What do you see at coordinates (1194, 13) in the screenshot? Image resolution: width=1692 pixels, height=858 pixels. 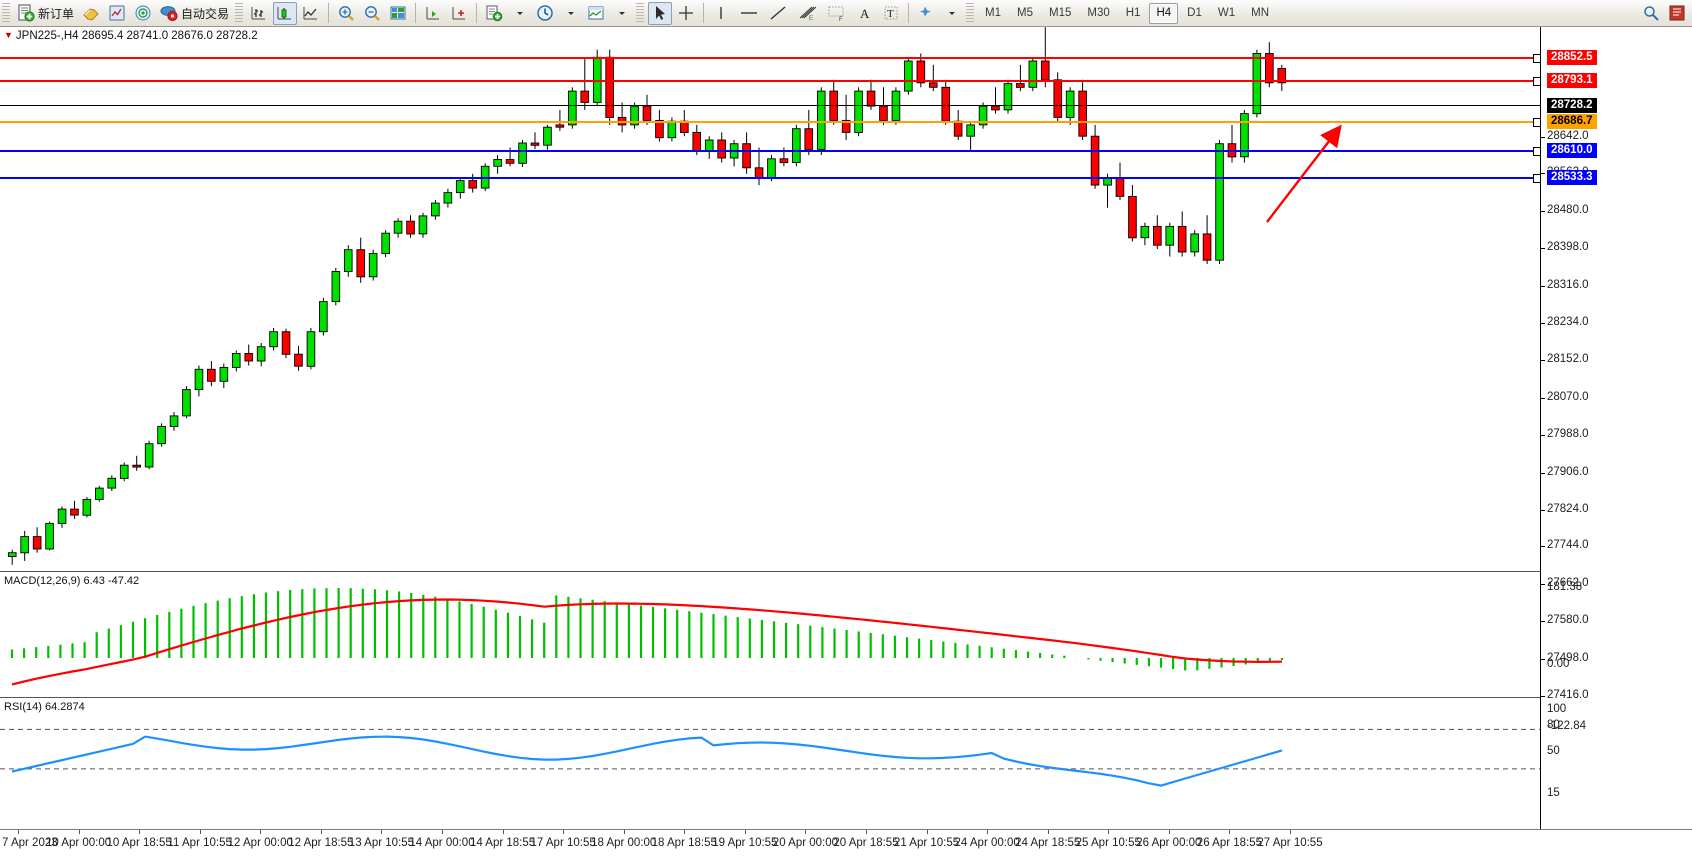 I see `timeframe-d1: D1` at bounding box center [1194, 13].